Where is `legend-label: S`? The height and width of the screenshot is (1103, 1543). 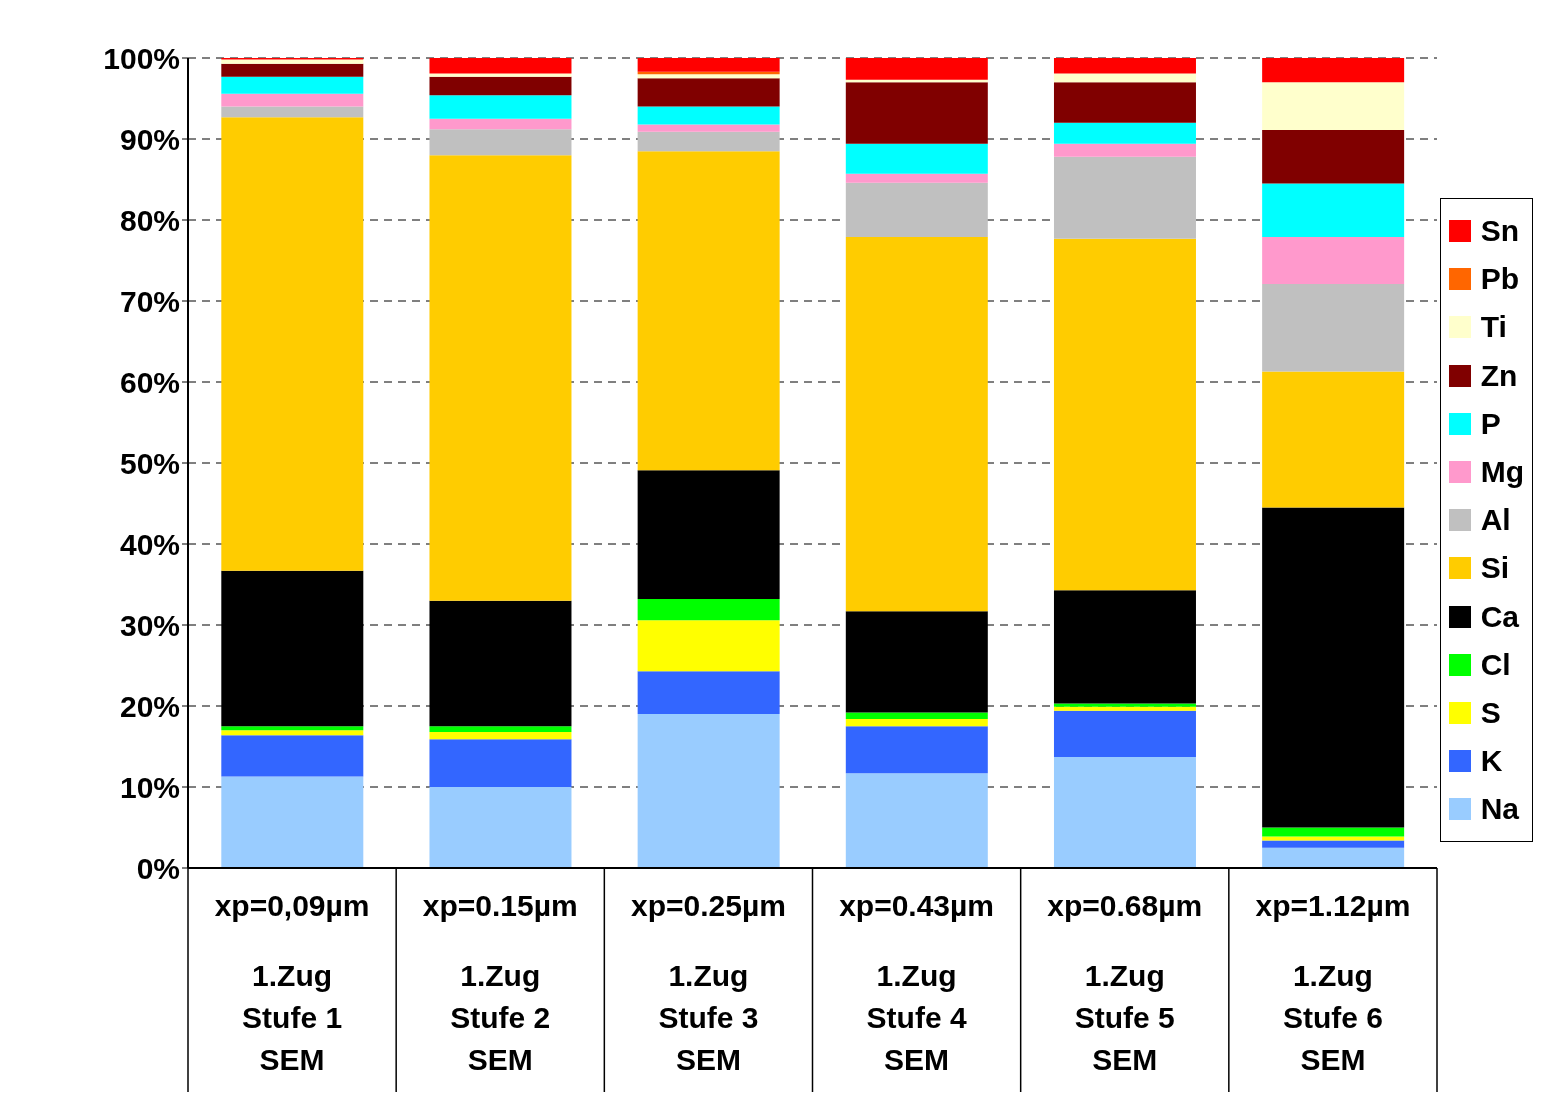
legend-label: S is located at coordinates (1490, 712).